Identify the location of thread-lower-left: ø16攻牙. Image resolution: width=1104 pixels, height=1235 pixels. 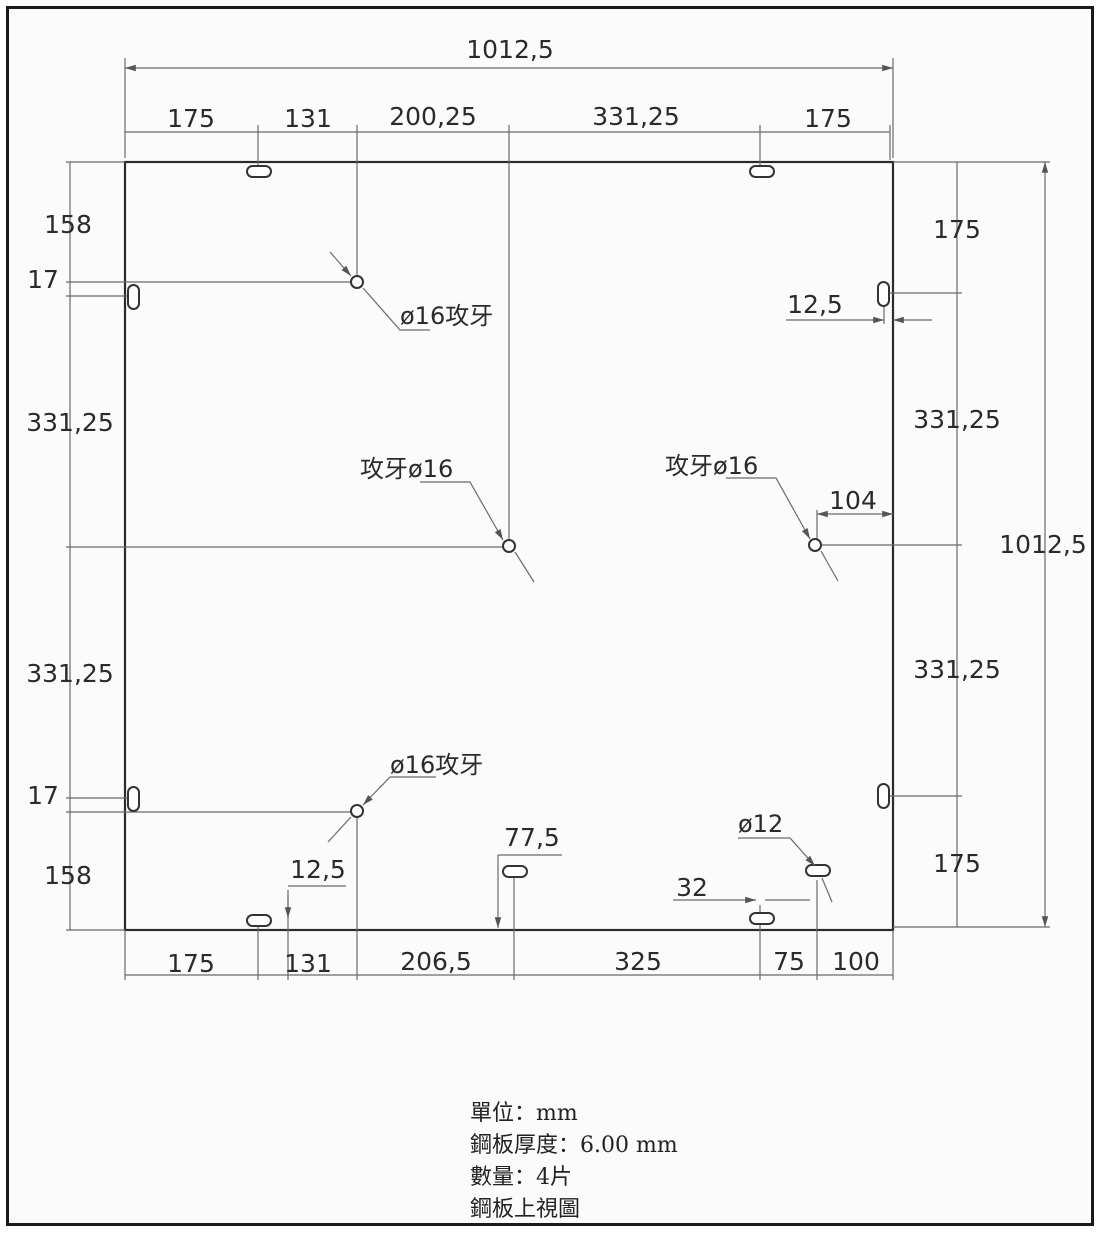
(436, 765).